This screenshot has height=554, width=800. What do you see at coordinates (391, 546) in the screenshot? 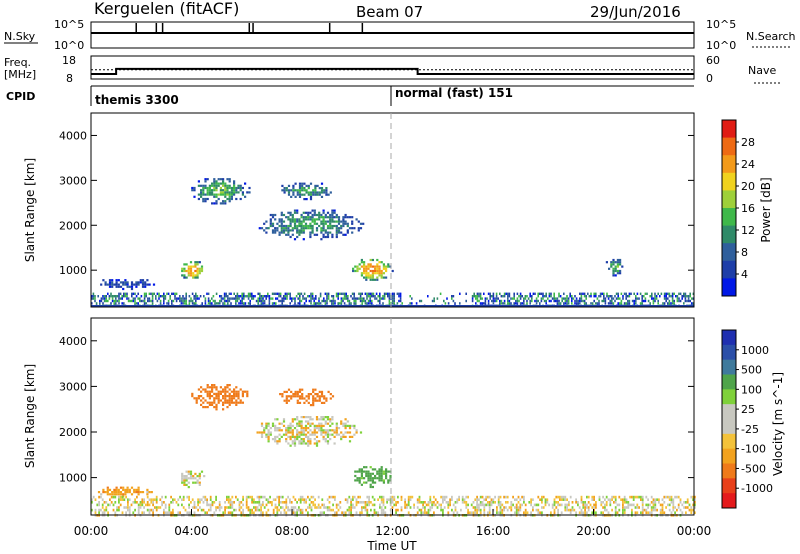
I see `x-axis-label: Time UT` at bounding box center [391, 546].